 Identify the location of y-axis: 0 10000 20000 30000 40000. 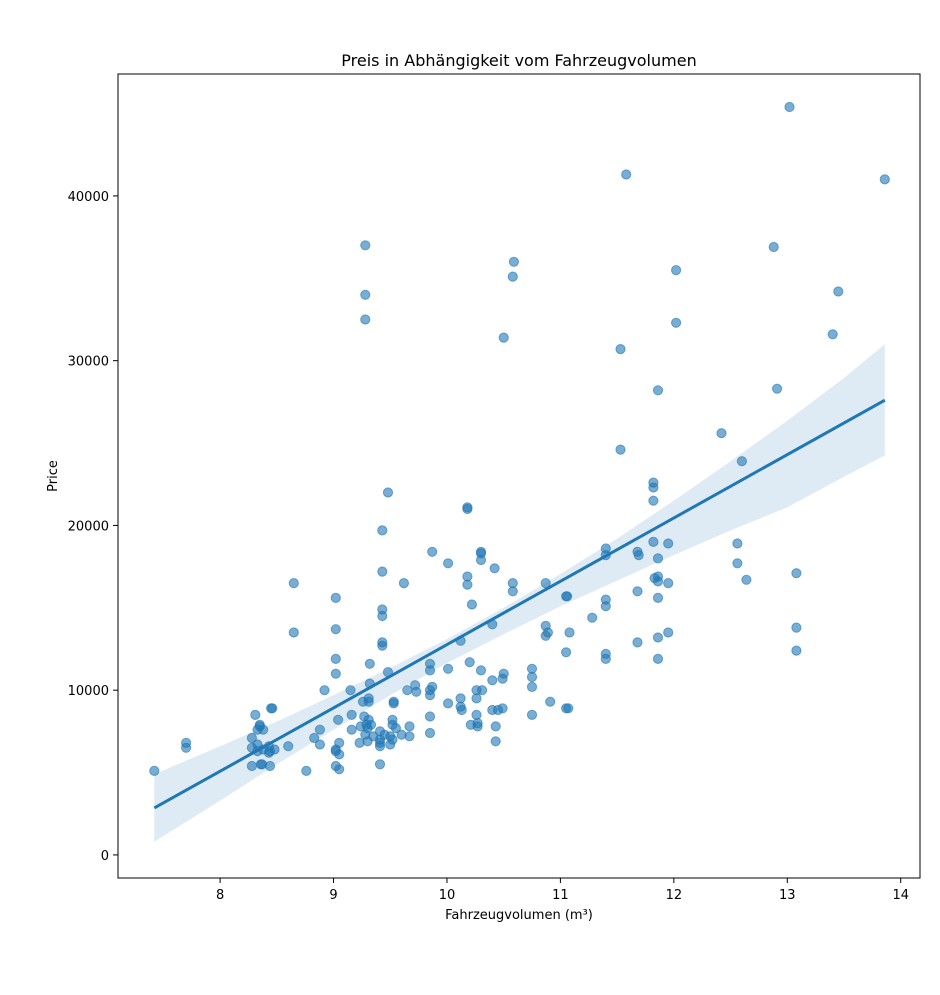
(93, 527).